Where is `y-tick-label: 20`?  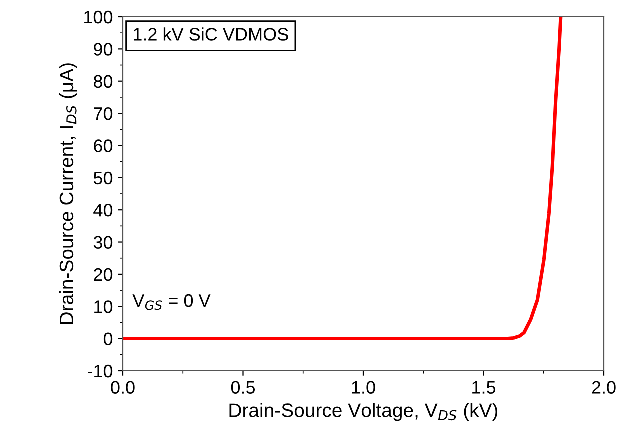 y-tick-label: 20 is located at coordinates (103, 275).